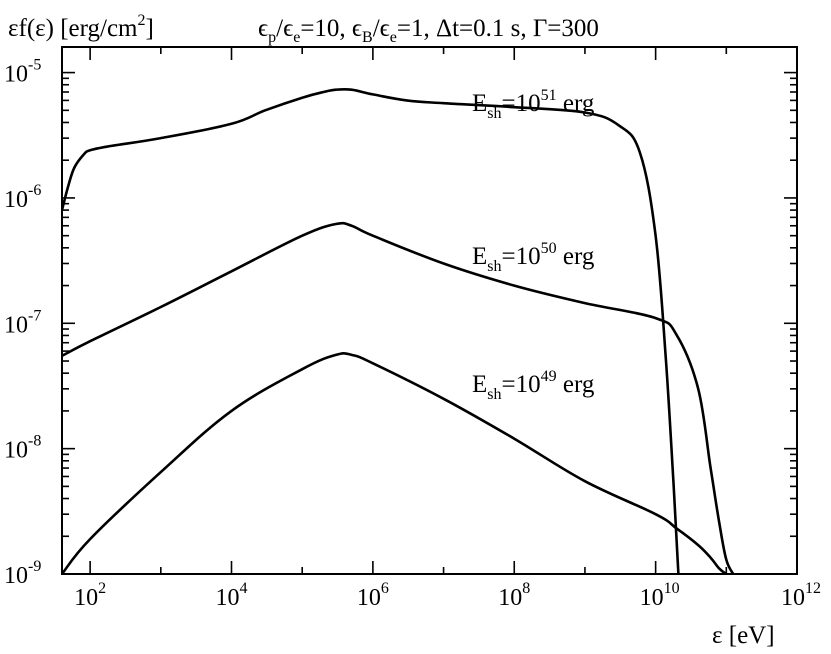  I want to click on y-tick-labels: 10⁻⁹ 10⁻⁸ 10⁻⁷ 10⁻⁶ 10⁻⁵, so click(22, 323).